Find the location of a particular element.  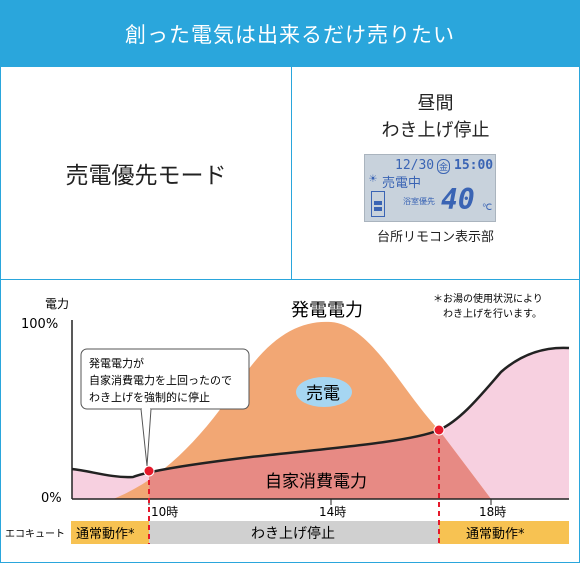

page-title: 創った電気は出来るだけ売りたい is located at coordinates (290, 34).